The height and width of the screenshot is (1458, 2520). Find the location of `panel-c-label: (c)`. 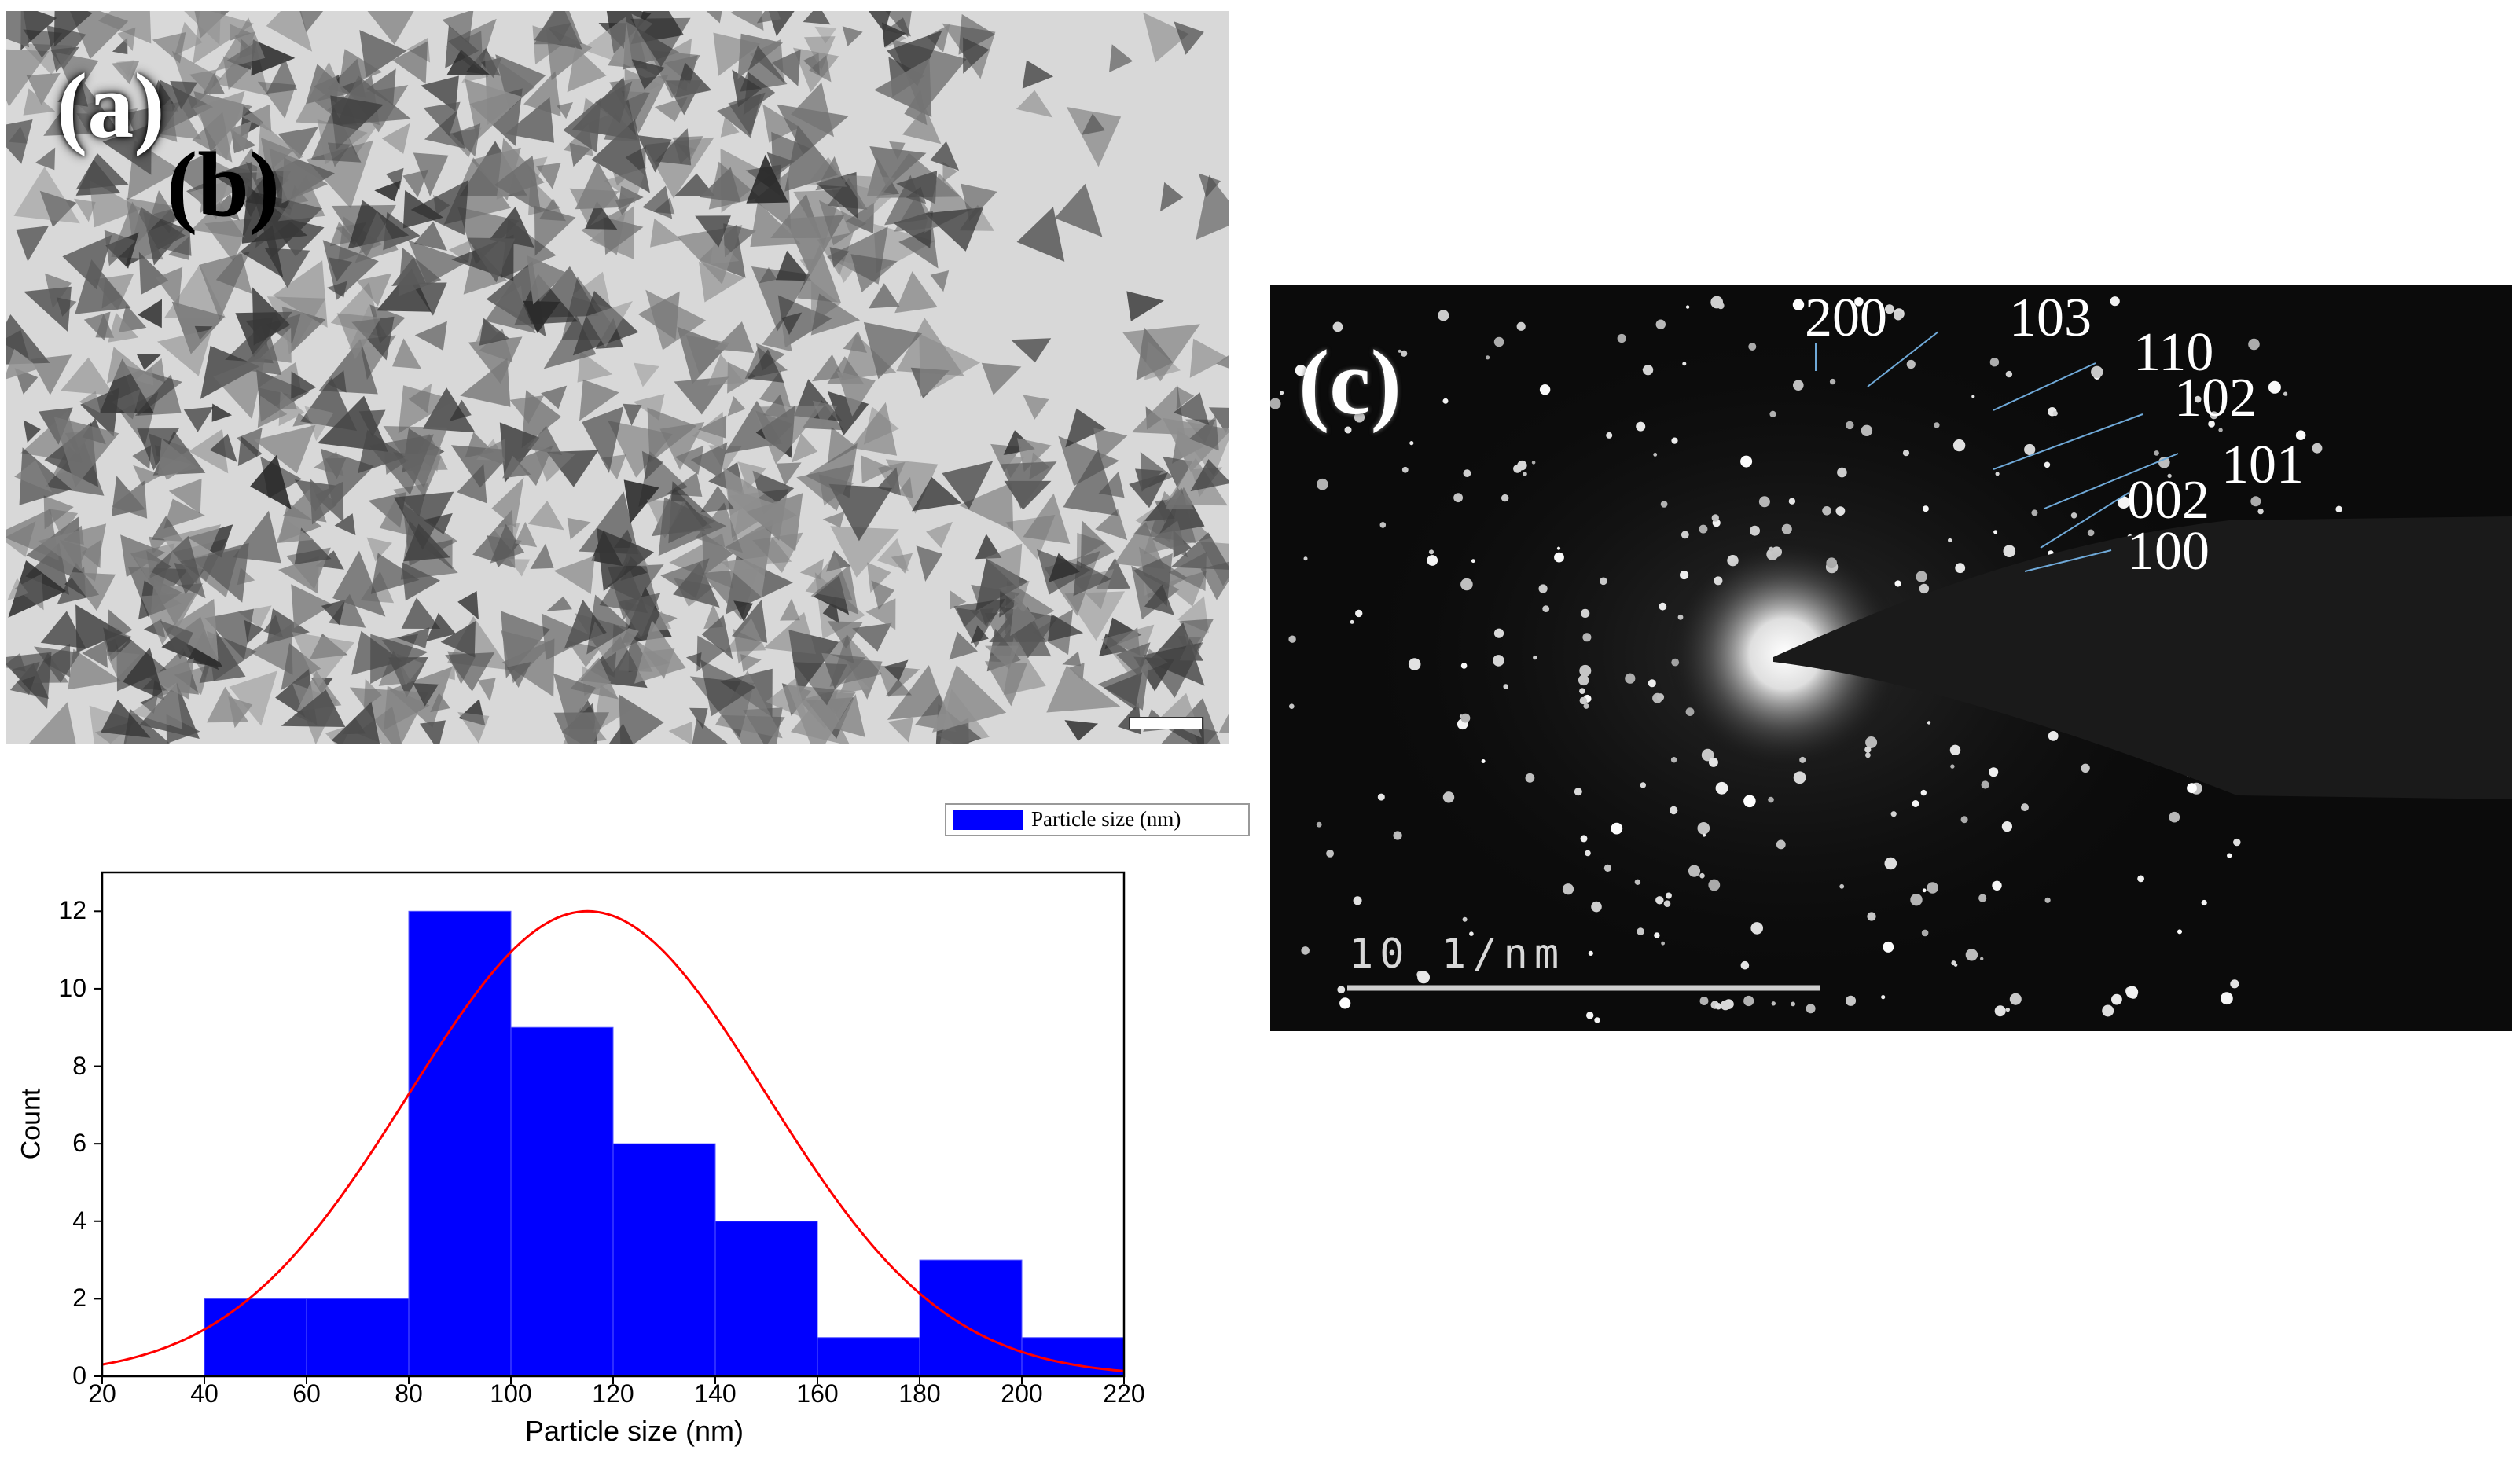

panel-c-label: (c) is located at coordinates (1350, 382).